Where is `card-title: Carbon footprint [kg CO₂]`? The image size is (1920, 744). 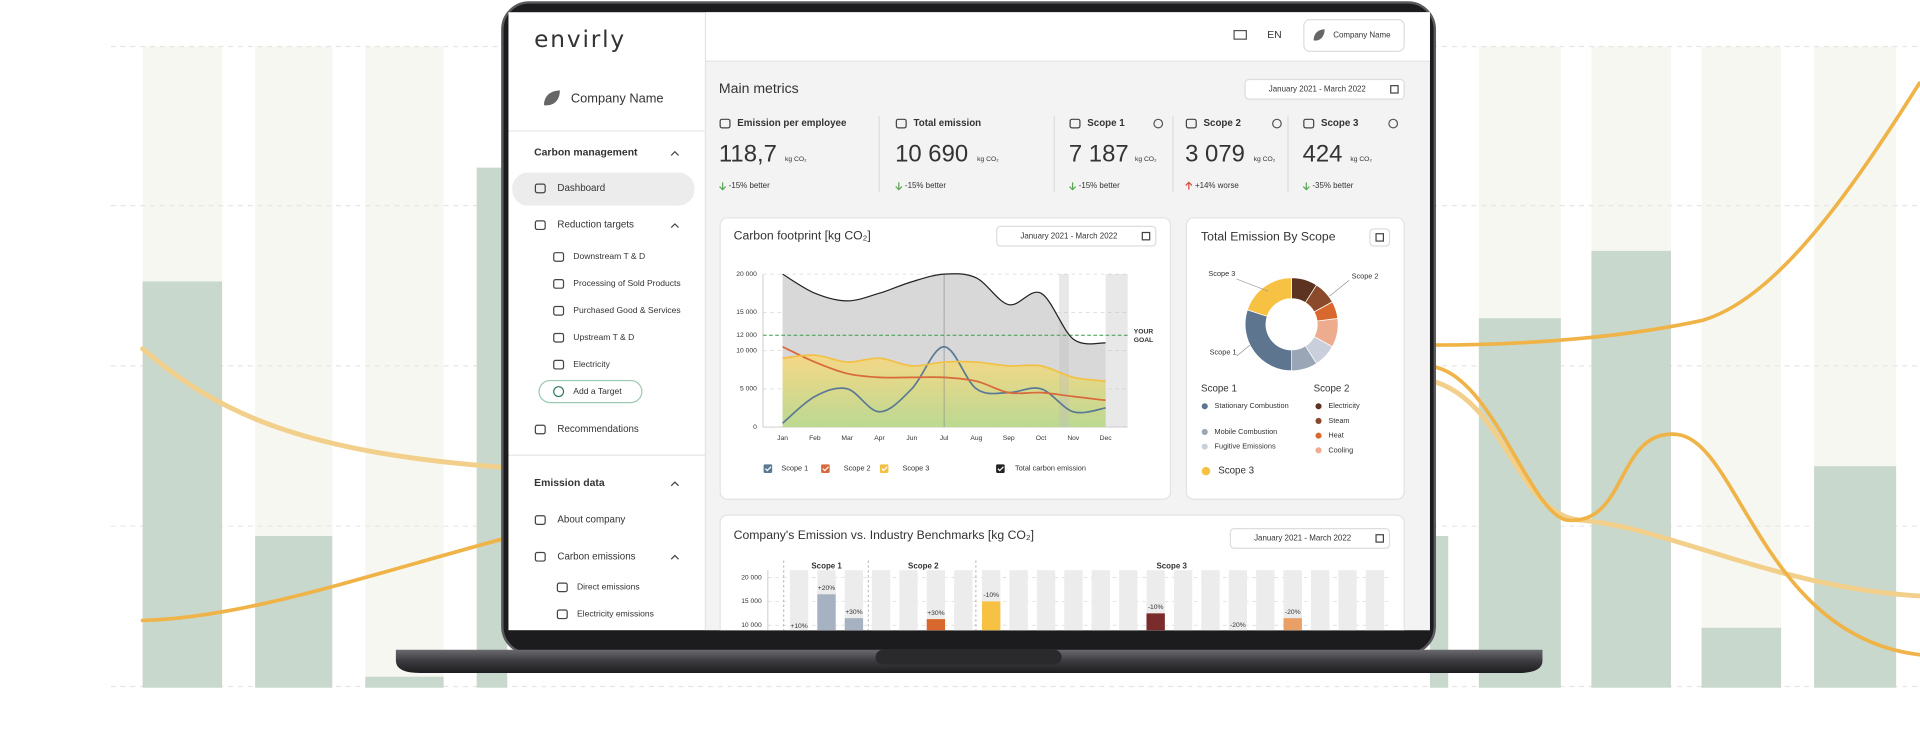
card-title: Carbon footprint [kg CO₂] is located at coordinates (802, 235).